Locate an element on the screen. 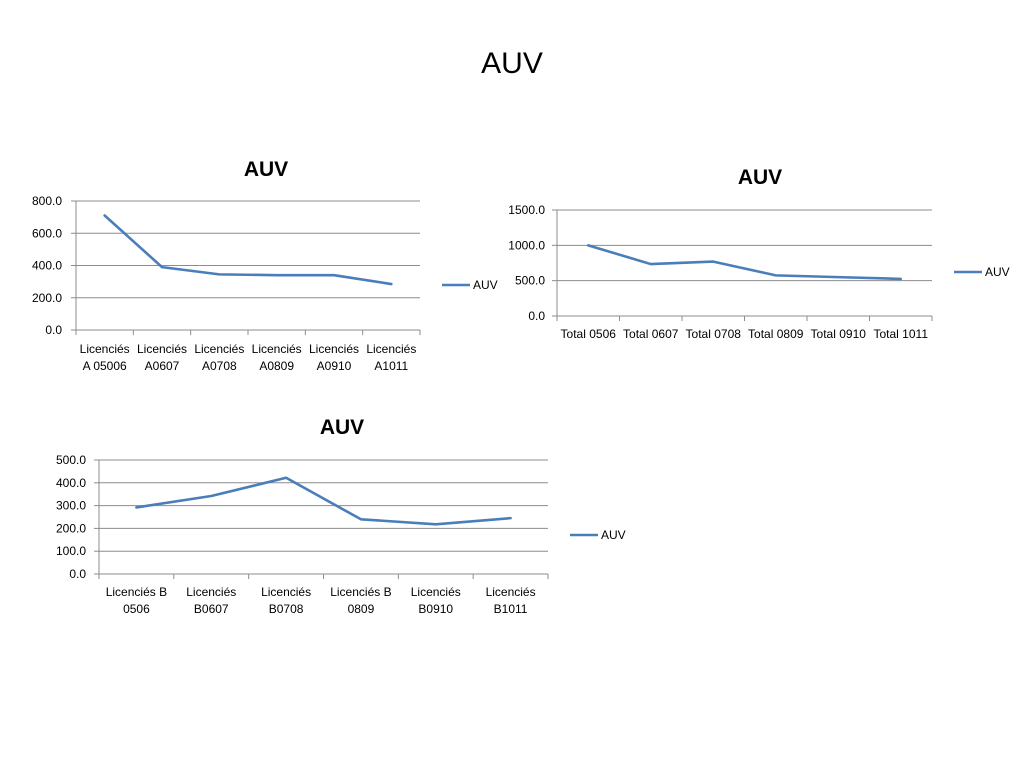 This screenshot has width=1024, height=768. x-tick-label: Total 1011 is located at coordinates (901, 334).